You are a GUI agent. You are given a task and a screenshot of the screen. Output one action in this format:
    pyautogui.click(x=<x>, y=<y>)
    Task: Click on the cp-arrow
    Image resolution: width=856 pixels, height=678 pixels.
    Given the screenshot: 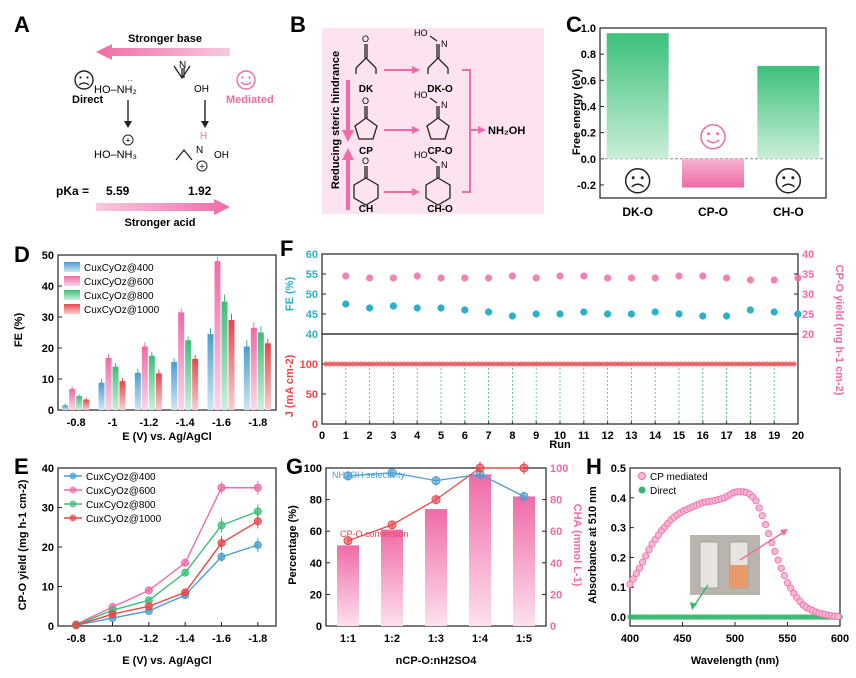 What is the action you would take?
    pyautogui.click(x=402, y=130)
    